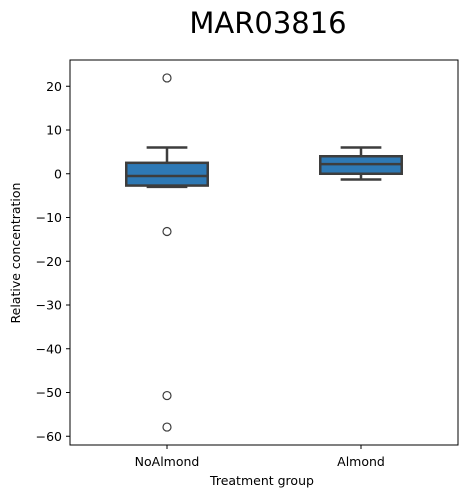 This screenshot has height=498, width=466. I want to click on y-tick-label: −50, so click(49, 392).